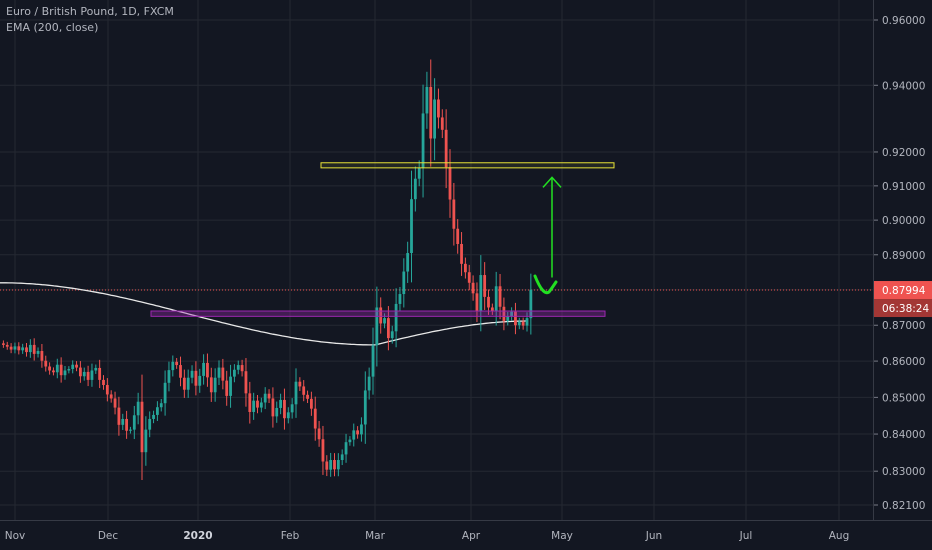 This screenshot has height=550, width=932. Describe the element at coordinates (903, 153) in the screenshot. I see `price-tick-label: 0.92000` at that location.